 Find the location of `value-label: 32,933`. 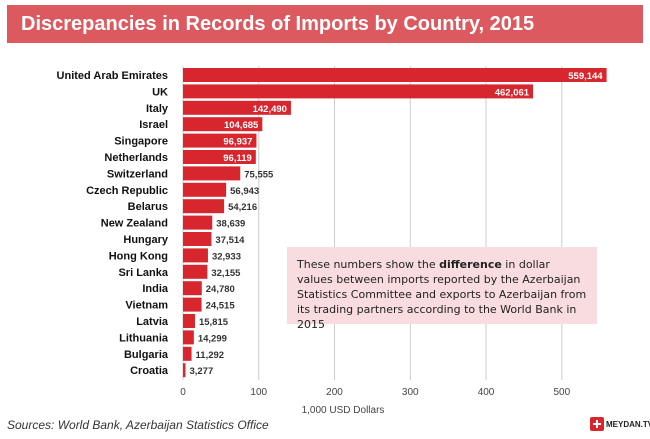

value-label: 32,933 is located at coordinates (226, 256).